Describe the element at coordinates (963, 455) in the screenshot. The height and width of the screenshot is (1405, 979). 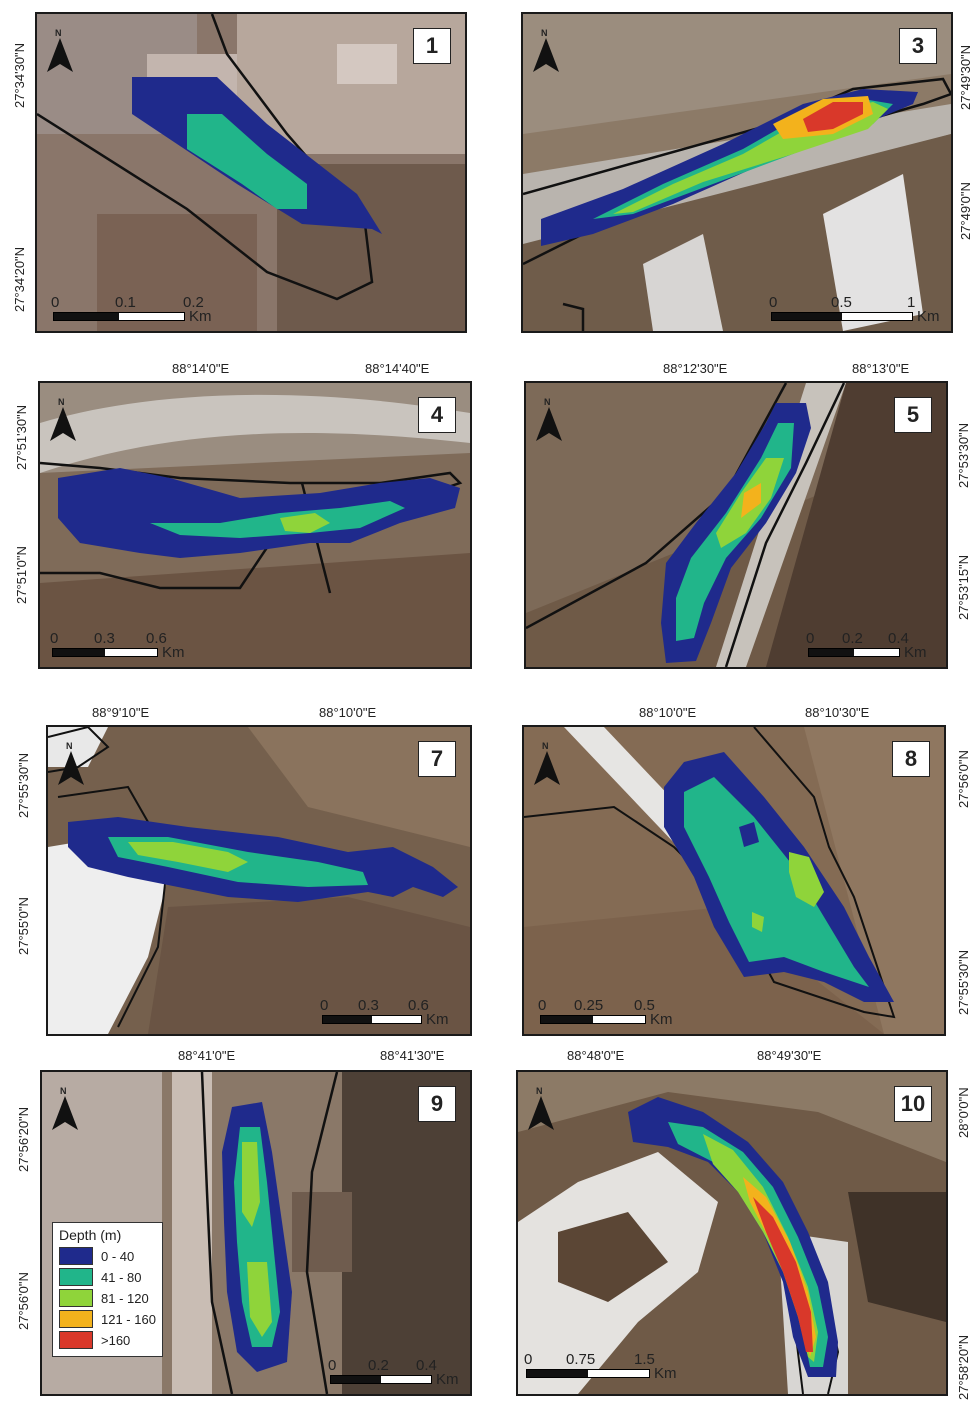
I see `lat-label: 27°53'30"N` at that location.